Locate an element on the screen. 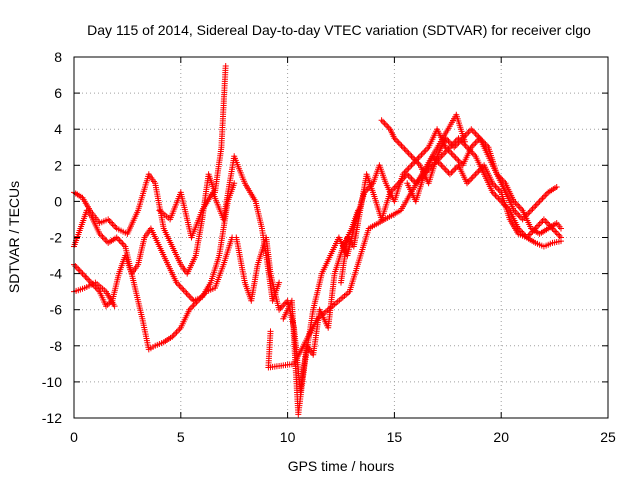  series-track-d is located at coordinates (94, 294).